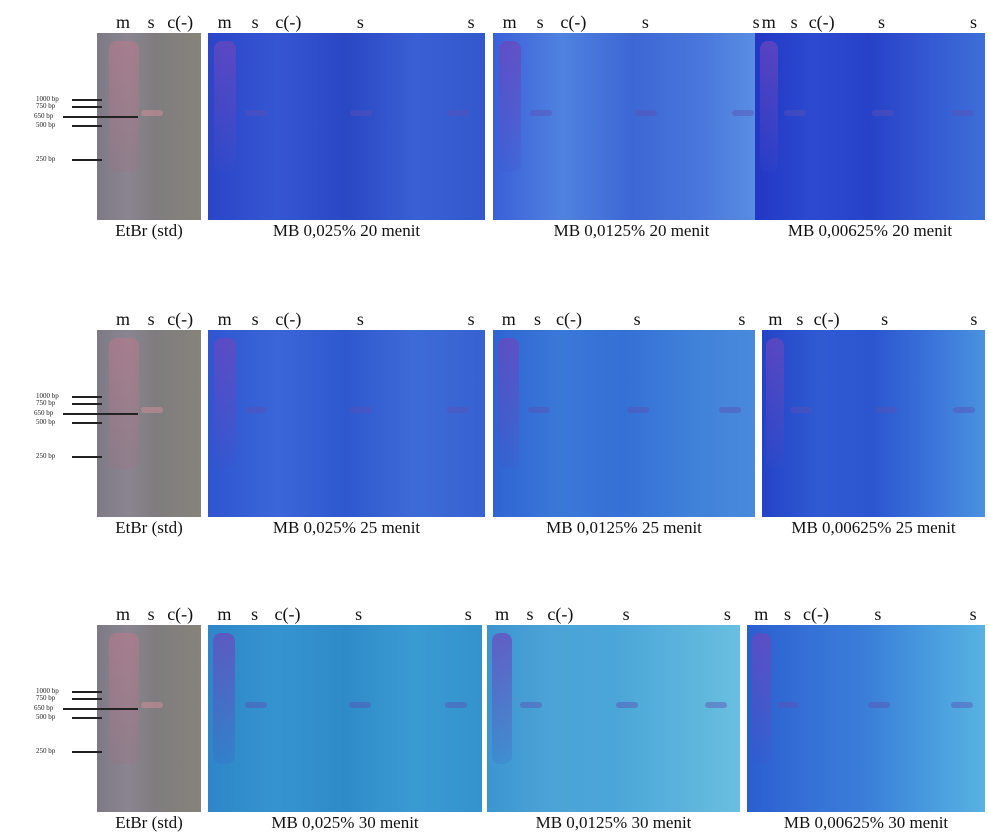 This screenshot has height=839, width=988. I want to click on panel-caption: MB 0,00625% 20 menit, so click(870, 230).